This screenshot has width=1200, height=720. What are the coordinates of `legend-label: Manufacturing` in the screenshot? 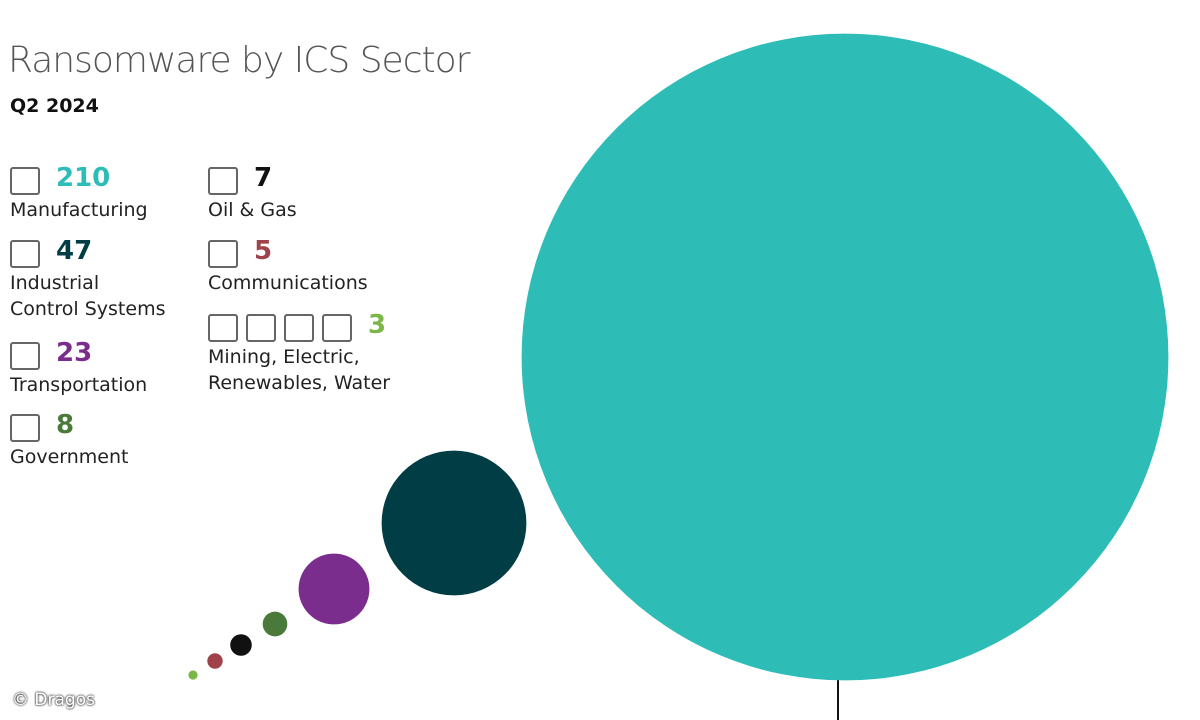 It's located at (79, 210).